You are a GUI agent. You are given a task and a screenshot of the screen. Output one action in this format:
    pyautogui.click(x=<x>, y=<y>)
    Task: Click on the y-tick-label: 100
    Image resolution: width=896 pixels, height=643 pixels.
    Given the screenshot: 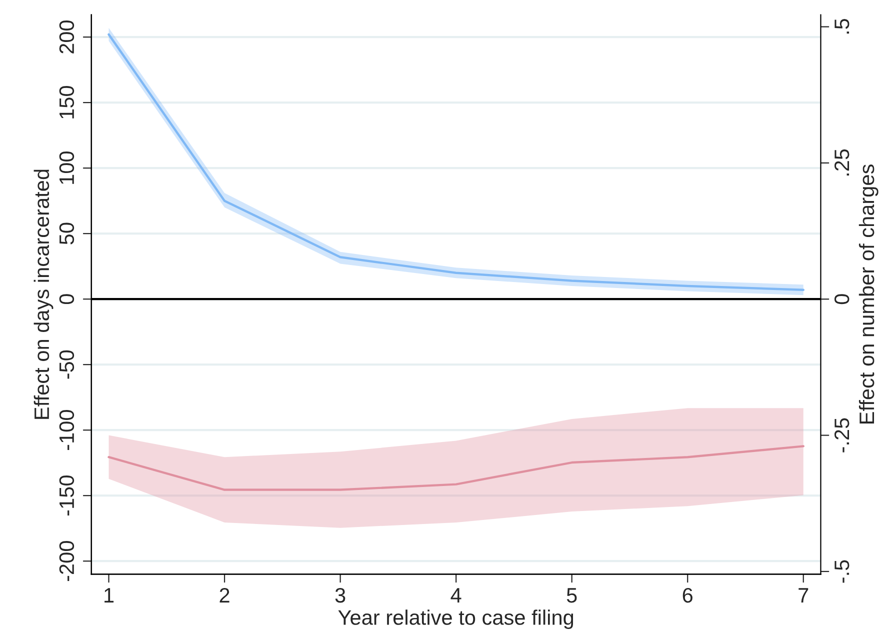 What is the action you would take?
    pyautogui.click(x=66, y=168)
    